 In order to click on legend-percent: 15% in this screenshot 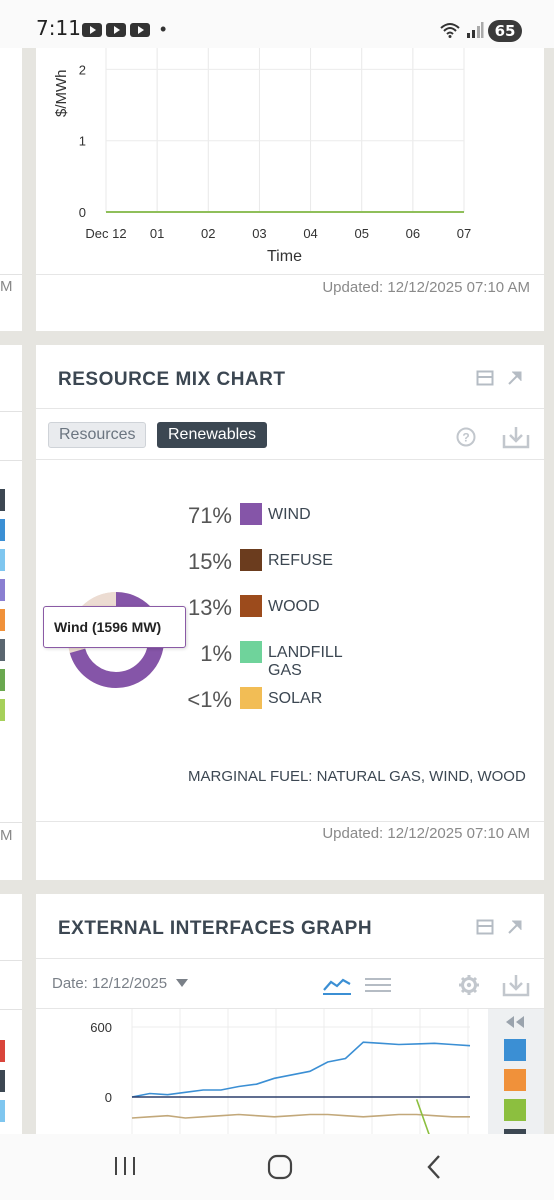, I will do `click(209, 561)`.